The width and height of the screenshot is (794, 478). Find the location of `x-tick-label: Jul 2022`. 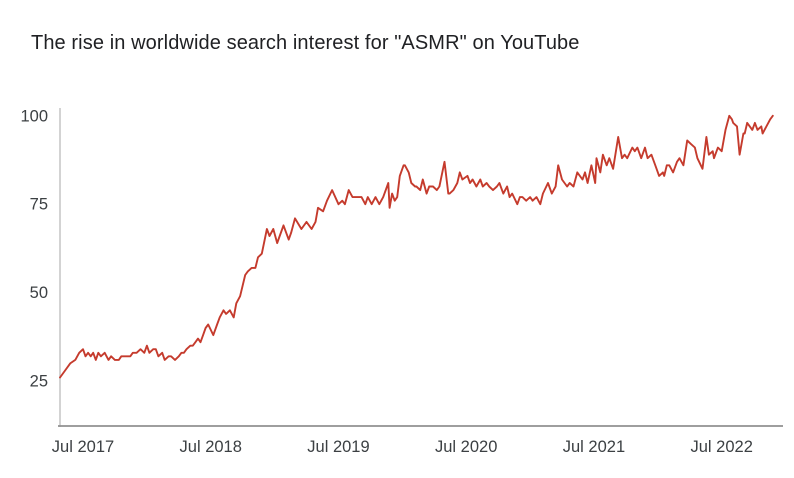

x-tick-label: Jul 2022 is located at coordinates (721, 447).